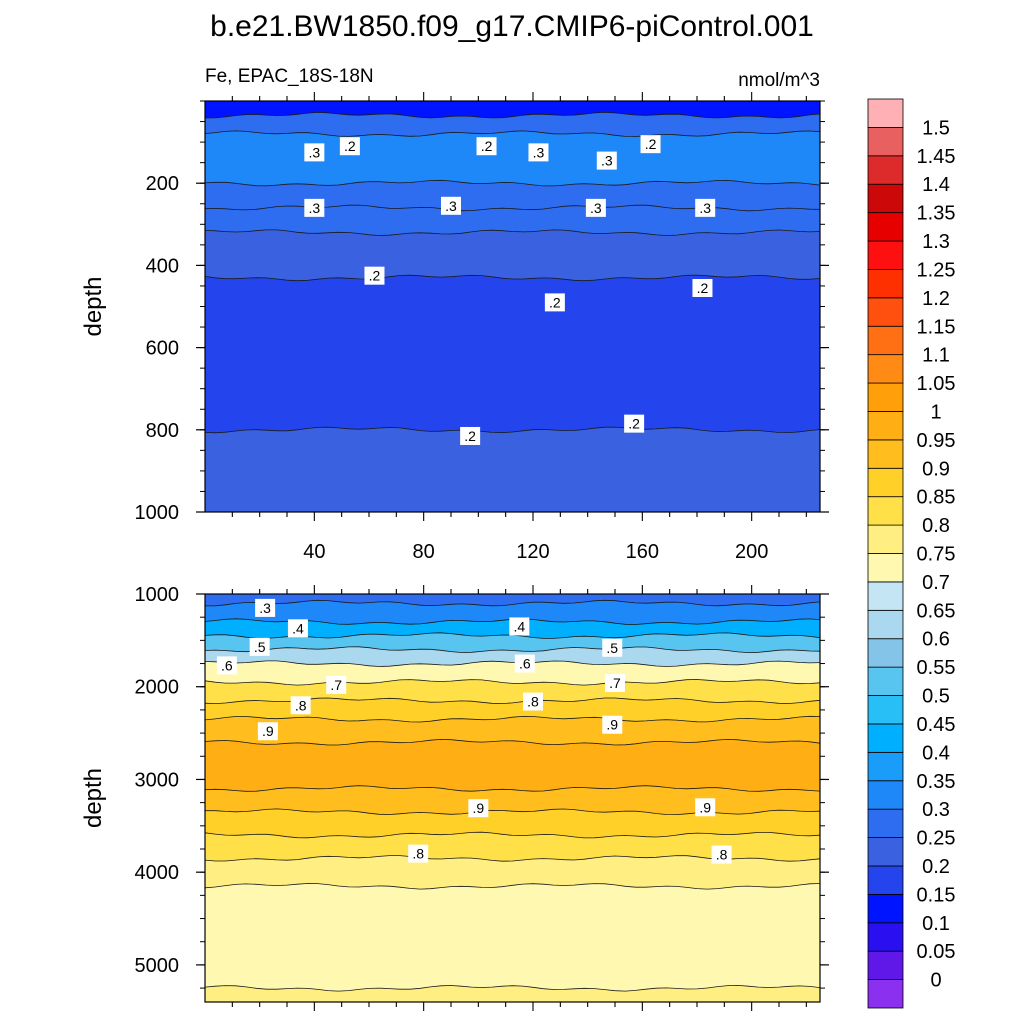  Describe the element at coordinates (936, 299) in the screenshot. I see `colorbar-label: 1.2` at that location.